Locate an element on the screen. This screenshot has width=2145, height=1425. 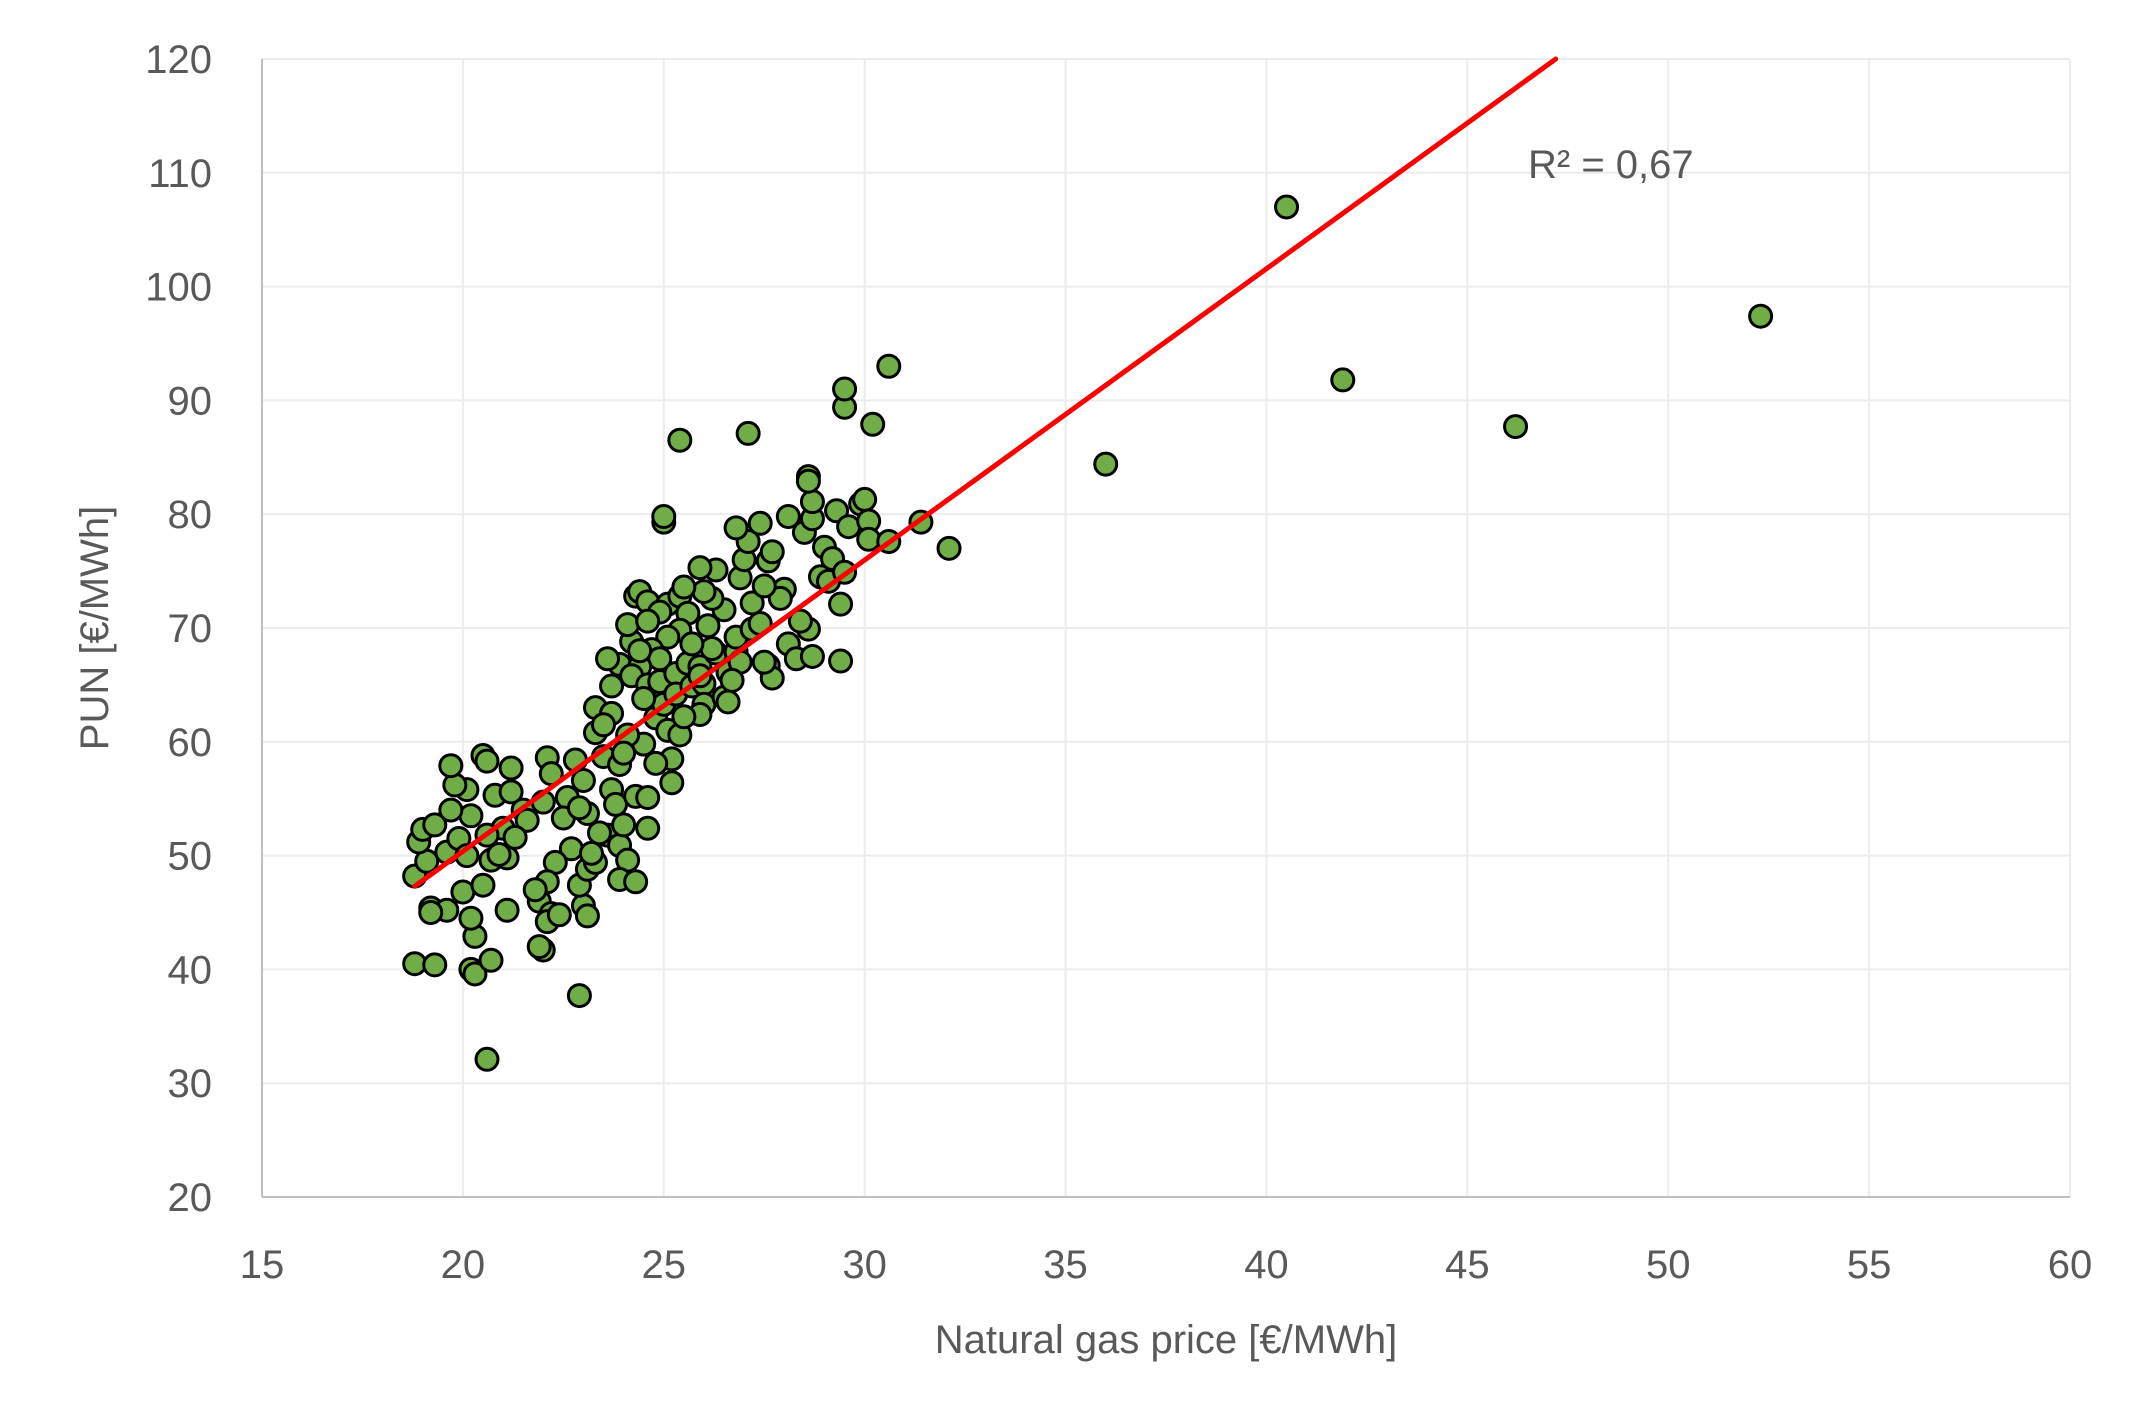
y-tick-label: 50 is located at coordinates (190, 857).